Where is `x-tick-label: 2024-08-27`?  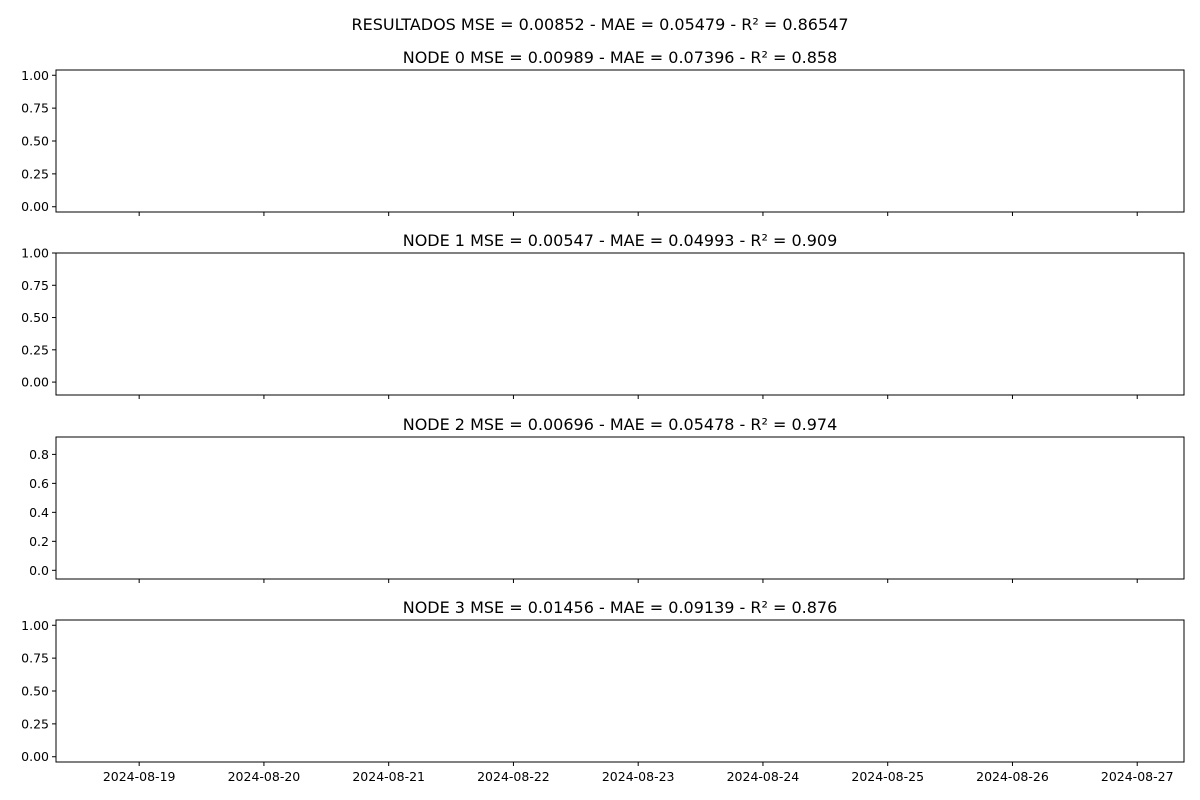 x-tick-label: 2024-08-27 is located at coordinates (1137, 776).